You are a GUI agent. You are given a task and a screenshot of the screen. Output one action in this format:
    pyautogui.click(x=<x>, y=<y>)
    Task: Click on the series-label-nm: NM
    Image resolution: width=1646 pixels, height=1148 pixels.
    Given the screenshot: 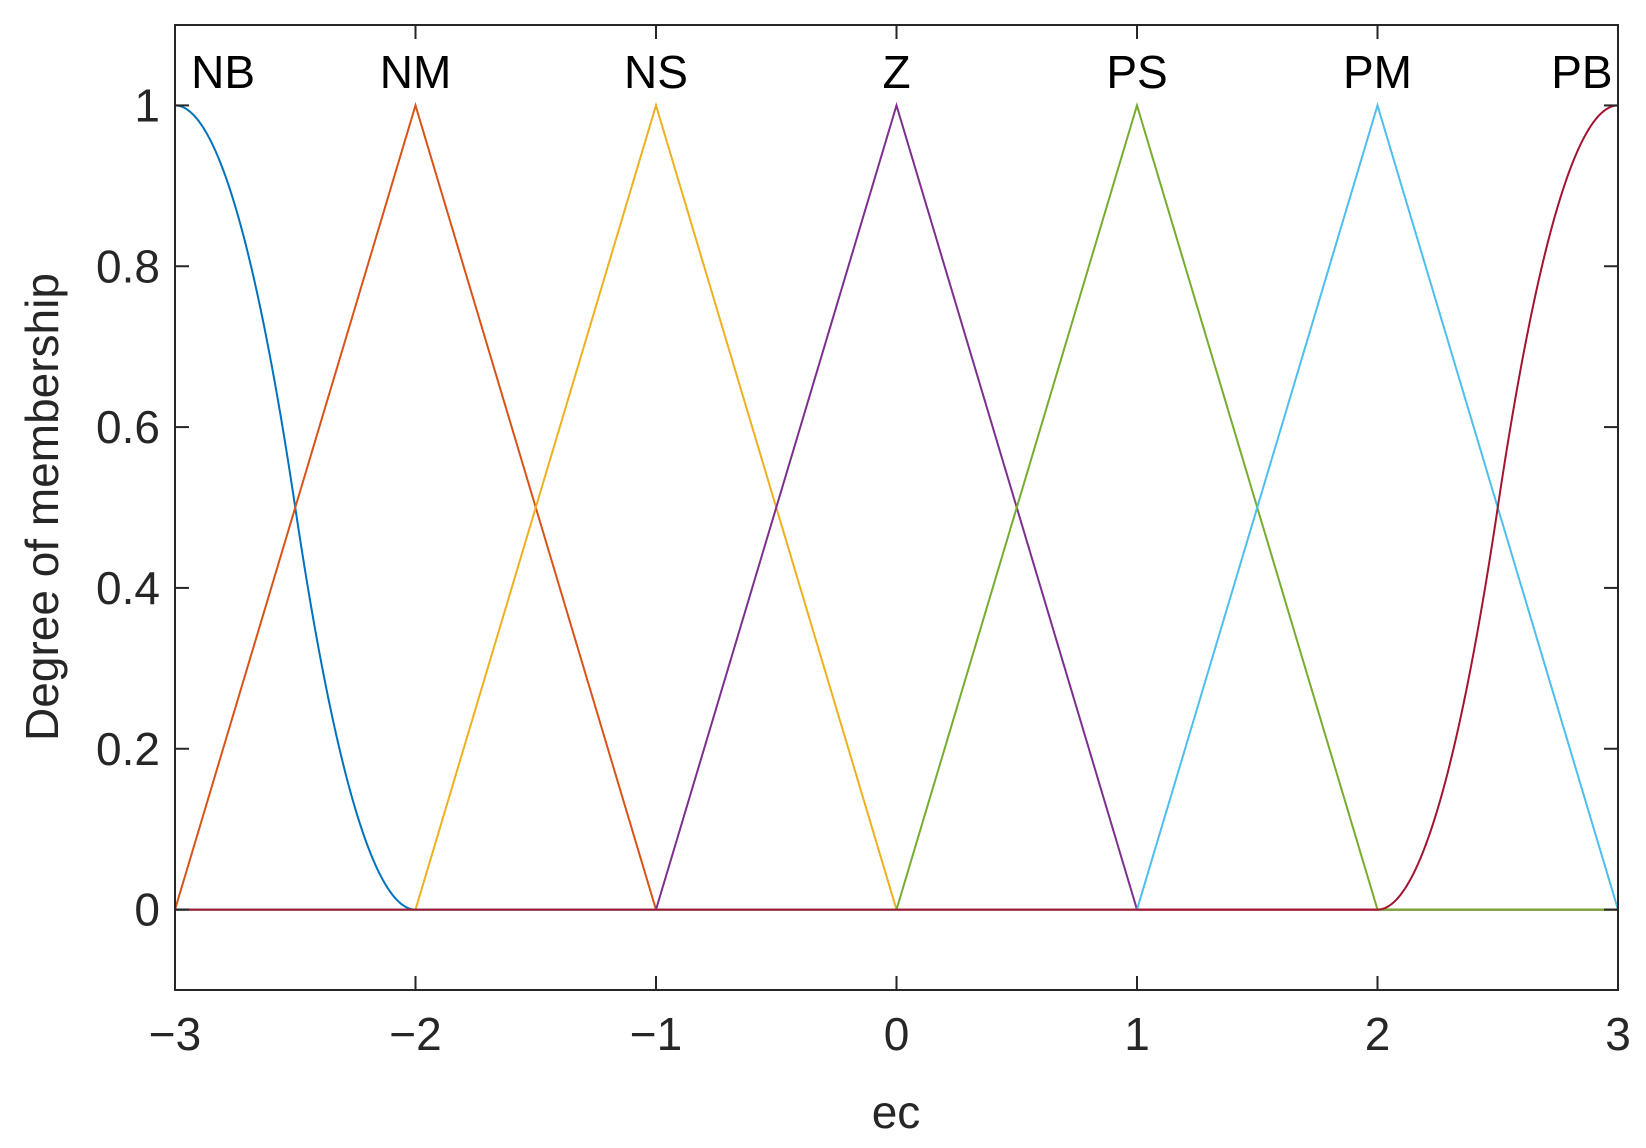 What is the action you would take?
    pyautogui.click(x=416, y=72)
    